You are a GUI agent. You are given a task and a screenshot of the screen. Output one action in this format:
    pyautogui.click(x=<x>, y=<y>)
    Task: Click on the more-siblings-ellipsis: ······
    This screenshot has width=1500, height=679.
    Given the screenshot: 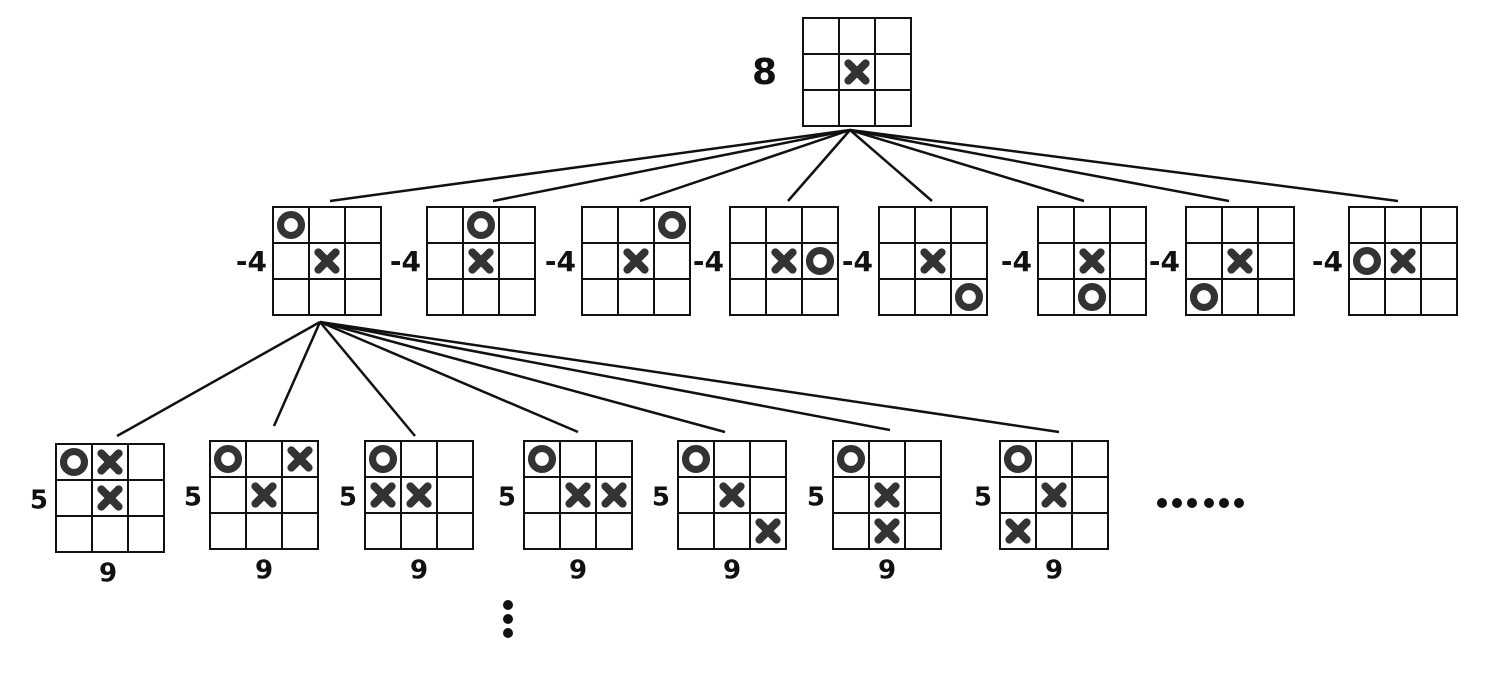 What is the action you would take?
    pyautogui.click(x=1200, y=503)
    